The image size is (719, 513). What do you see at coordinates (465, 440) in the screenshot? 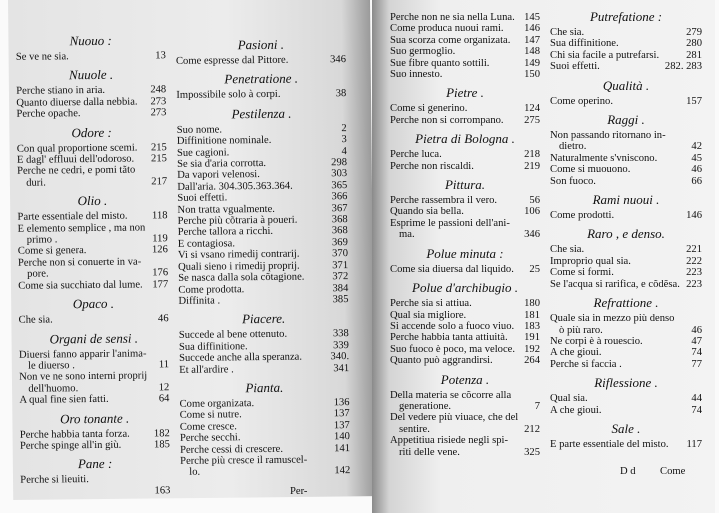
I see `index-entry: Appetitiua risiede negli spi-` at bounding box center [465, 440].